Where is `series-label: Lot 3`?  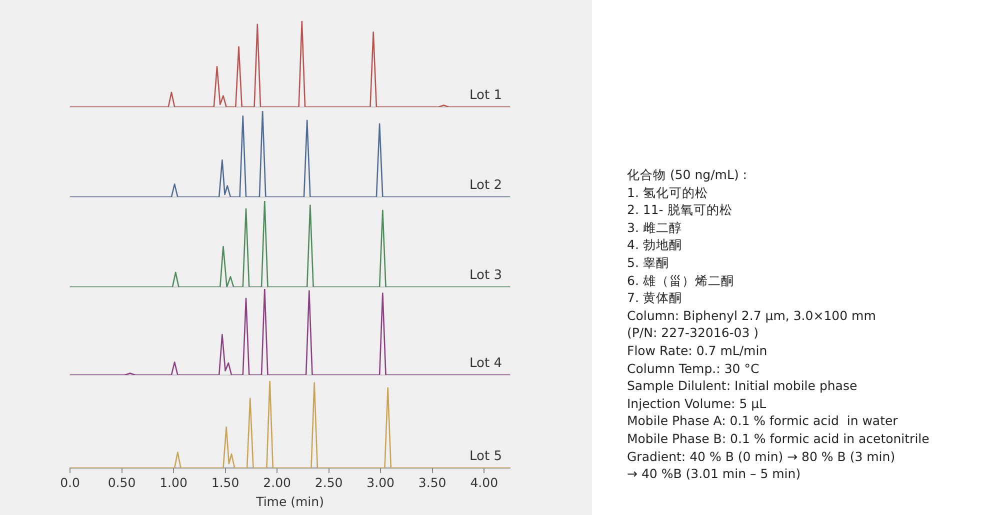
series-label: Lot 3 is located at coordinates (486, 275).